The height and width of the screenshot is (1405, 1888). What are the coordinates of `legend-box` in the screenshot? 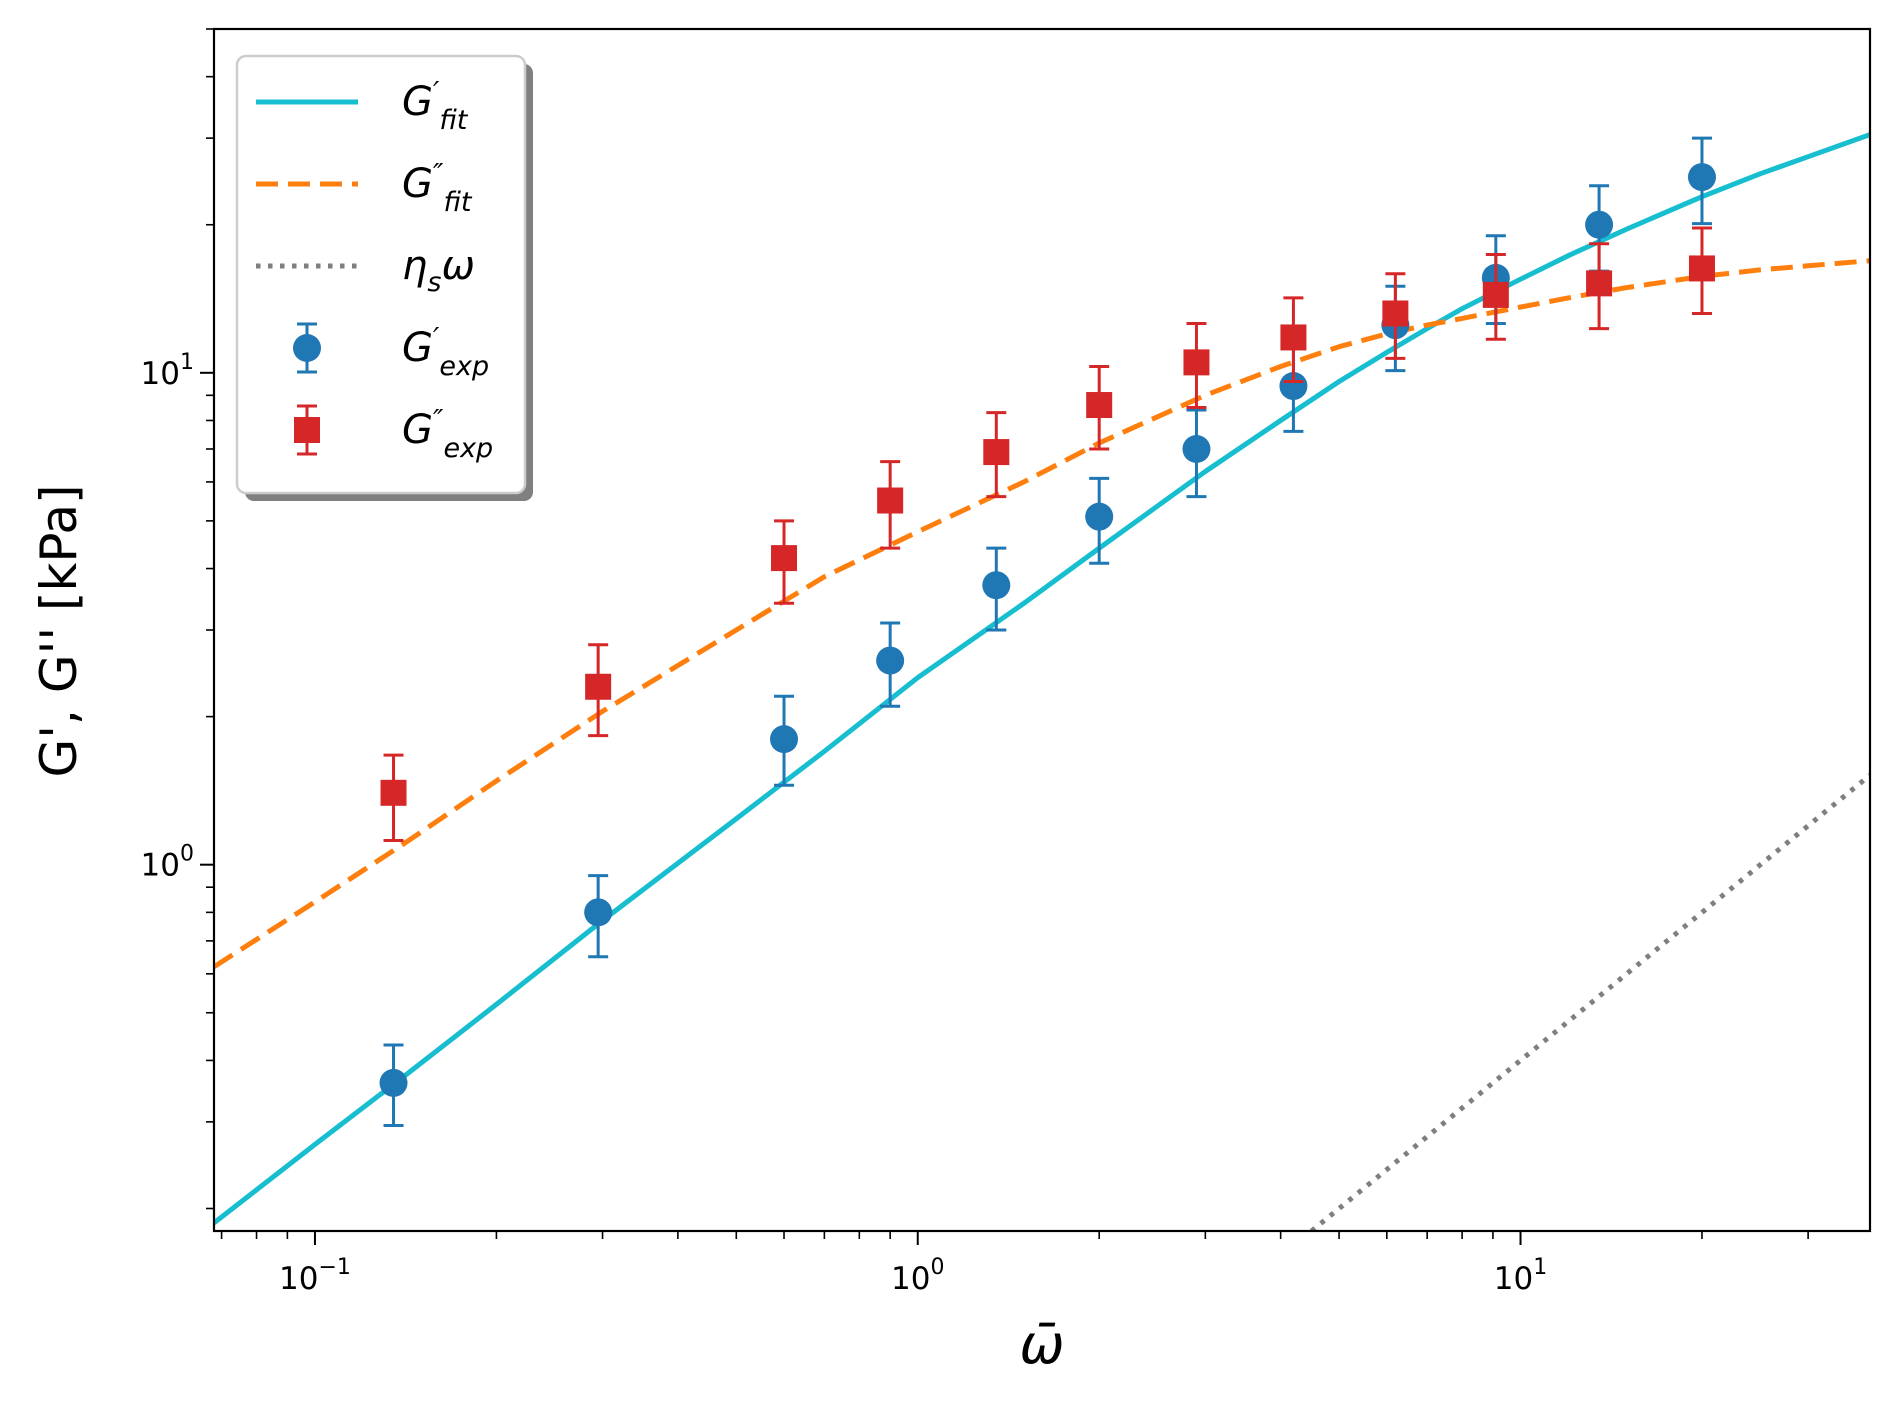 It's located at (381, 274).